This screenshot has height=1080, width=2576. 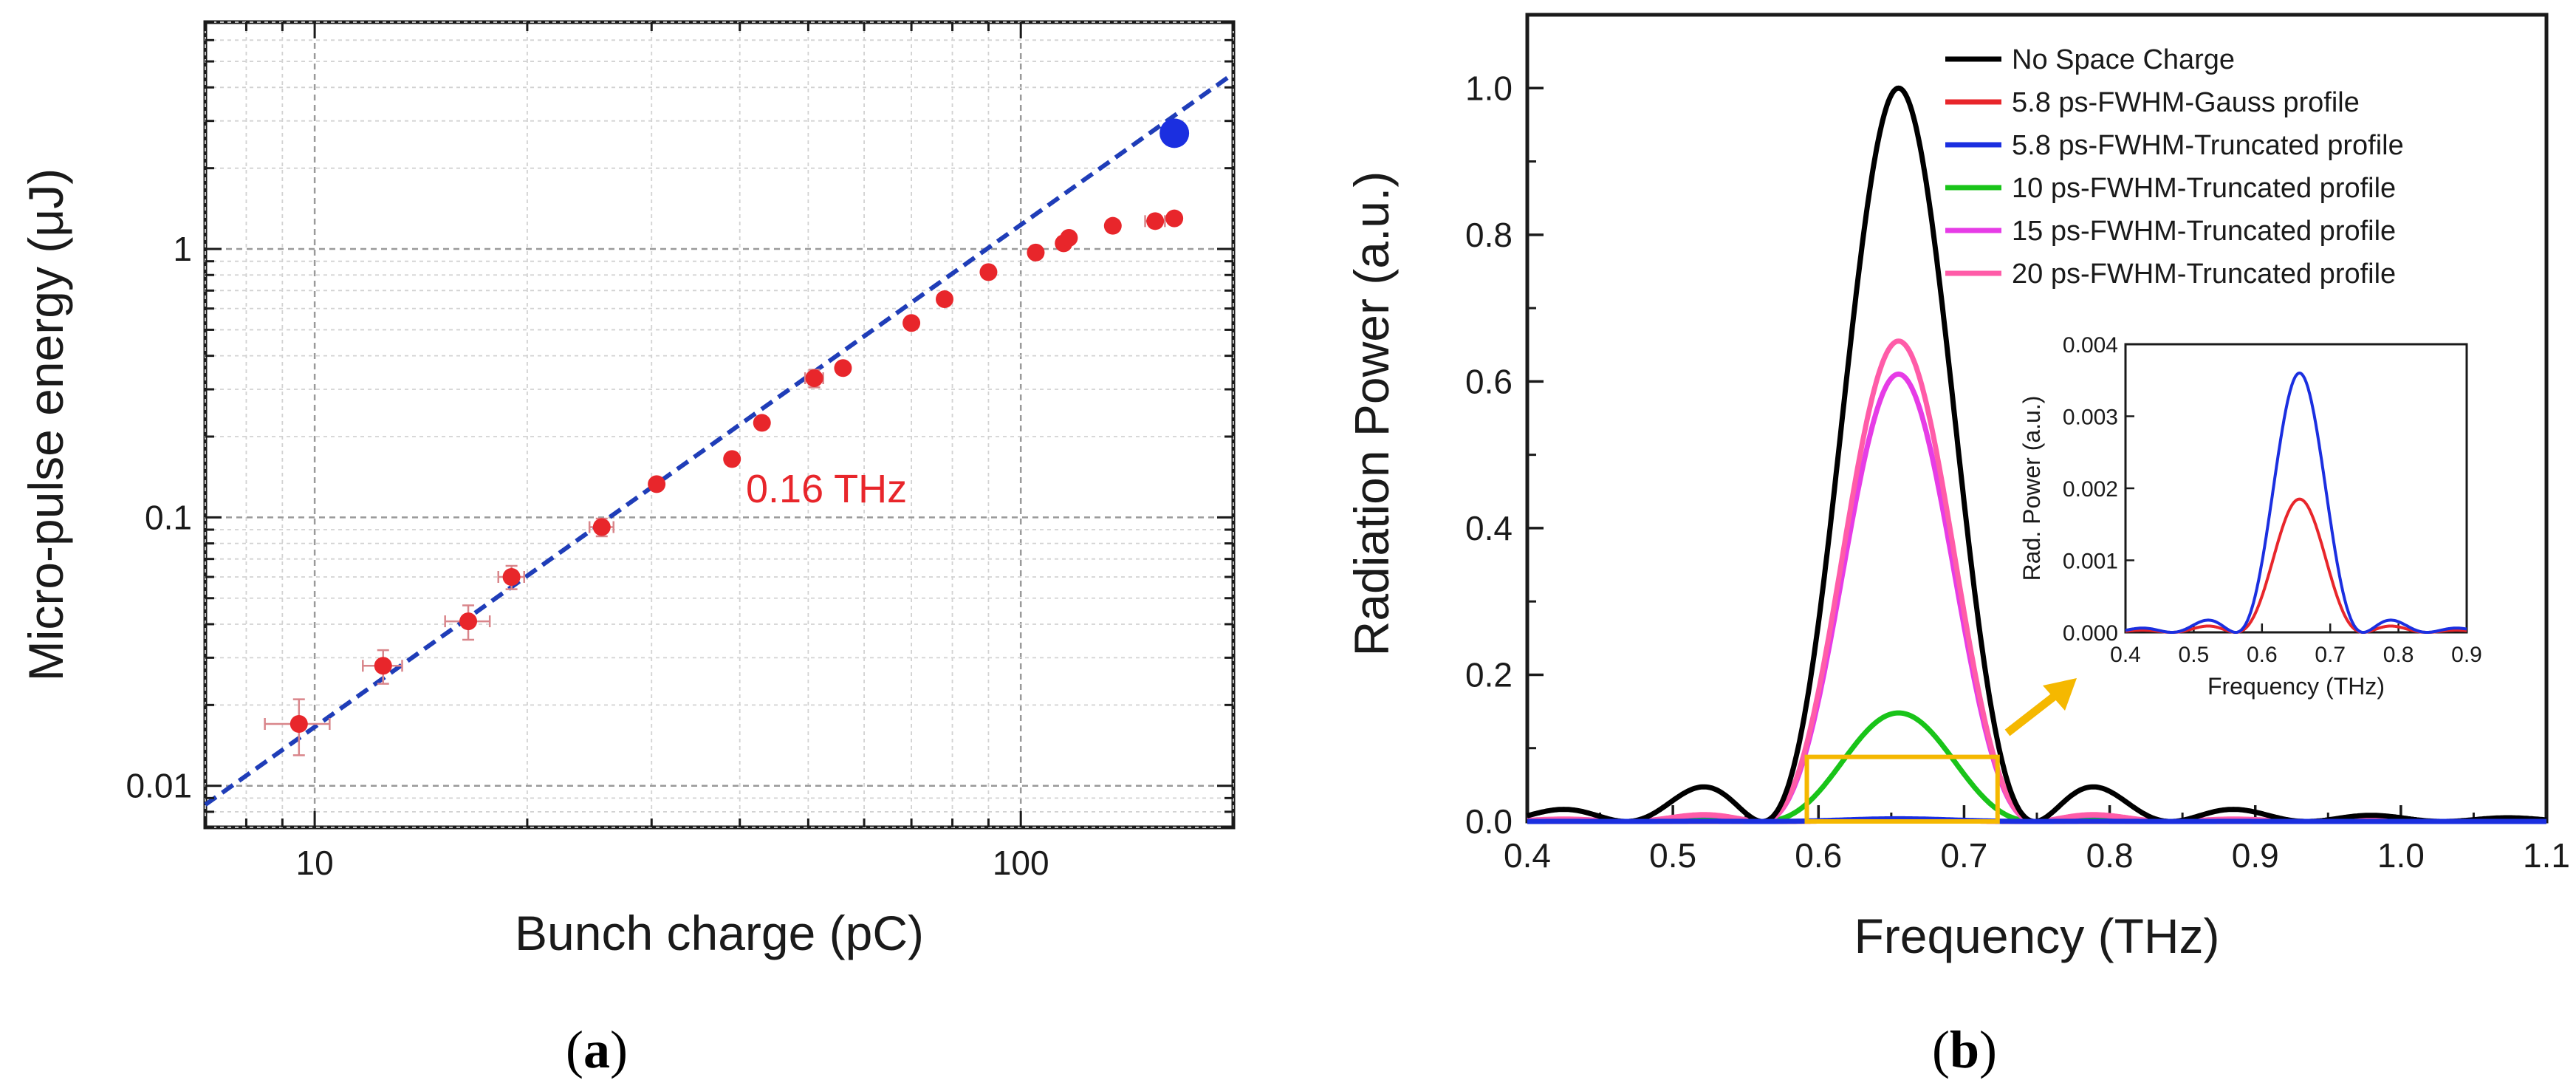 I want to click on inset-y-tick-label: 0.000, so click(x=2090, y=633).